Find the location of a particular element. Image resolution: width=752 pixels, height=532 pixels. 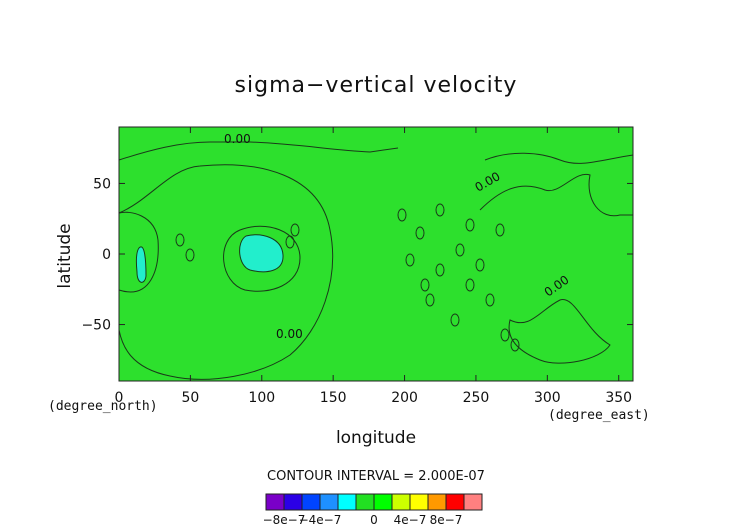

x-tick-label: 50 is located at coordinates (190, 398).